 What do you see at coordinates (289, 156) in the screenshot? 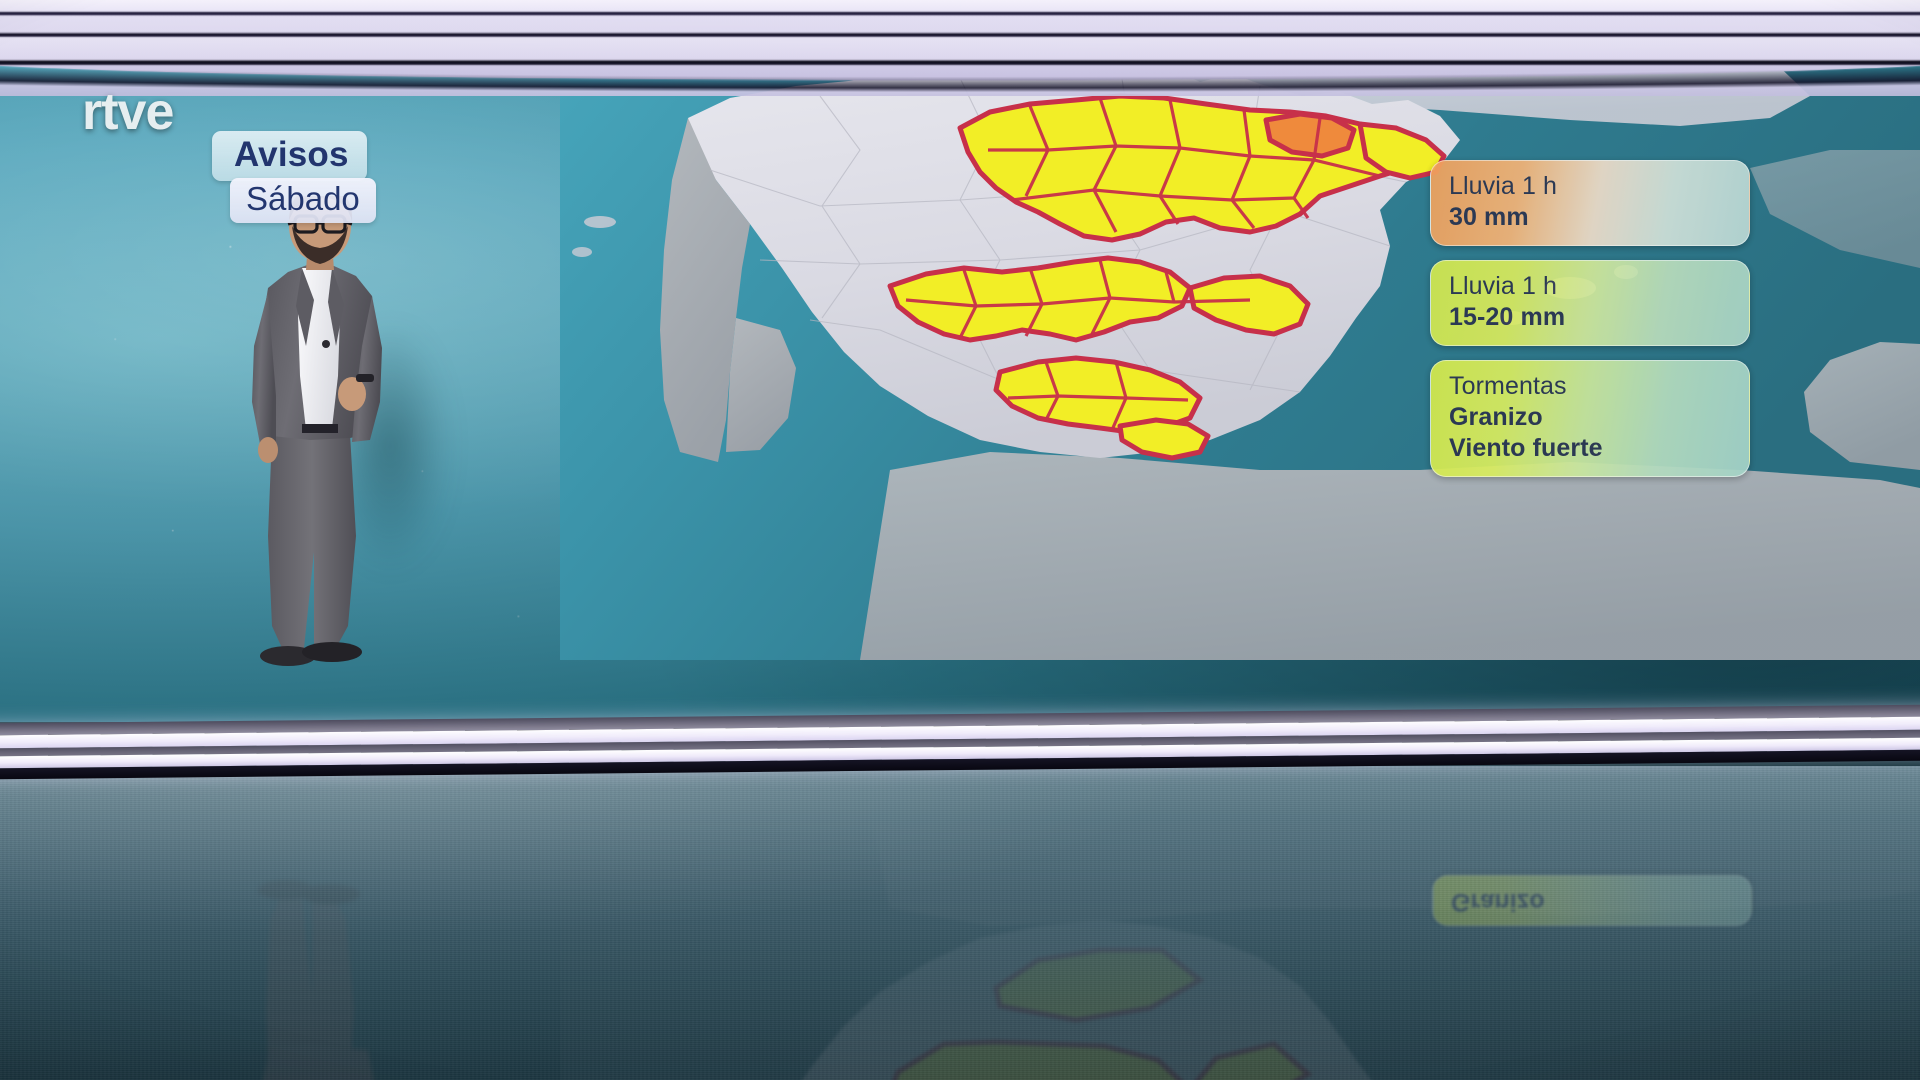
I see `page-title: Avisos` at bounding box center [289, 156].